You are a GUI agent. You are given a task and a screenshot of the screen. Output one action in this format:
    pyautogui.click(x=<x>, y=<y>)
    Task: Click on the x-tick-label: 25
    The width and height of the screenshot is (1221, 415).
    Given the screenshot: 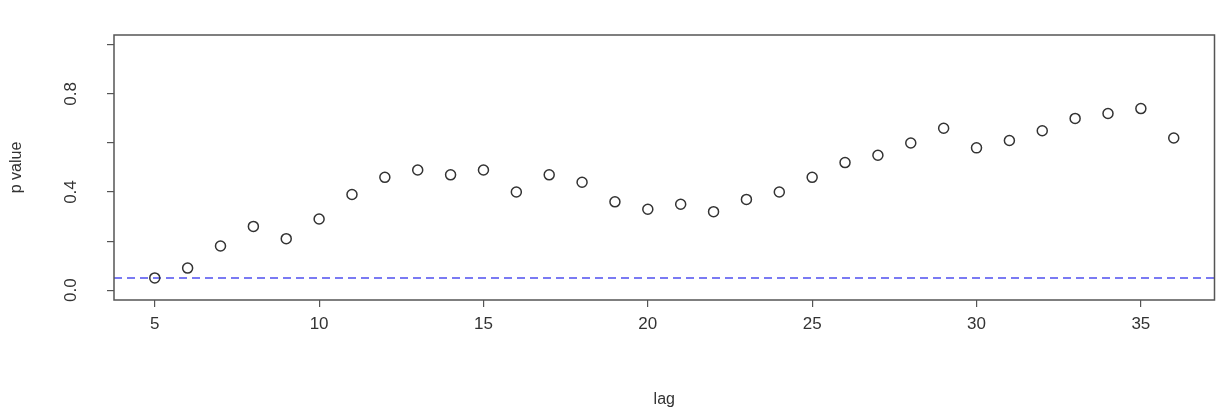 What is the action you would take?
    pyautogui.click(x=812, y=323)
    